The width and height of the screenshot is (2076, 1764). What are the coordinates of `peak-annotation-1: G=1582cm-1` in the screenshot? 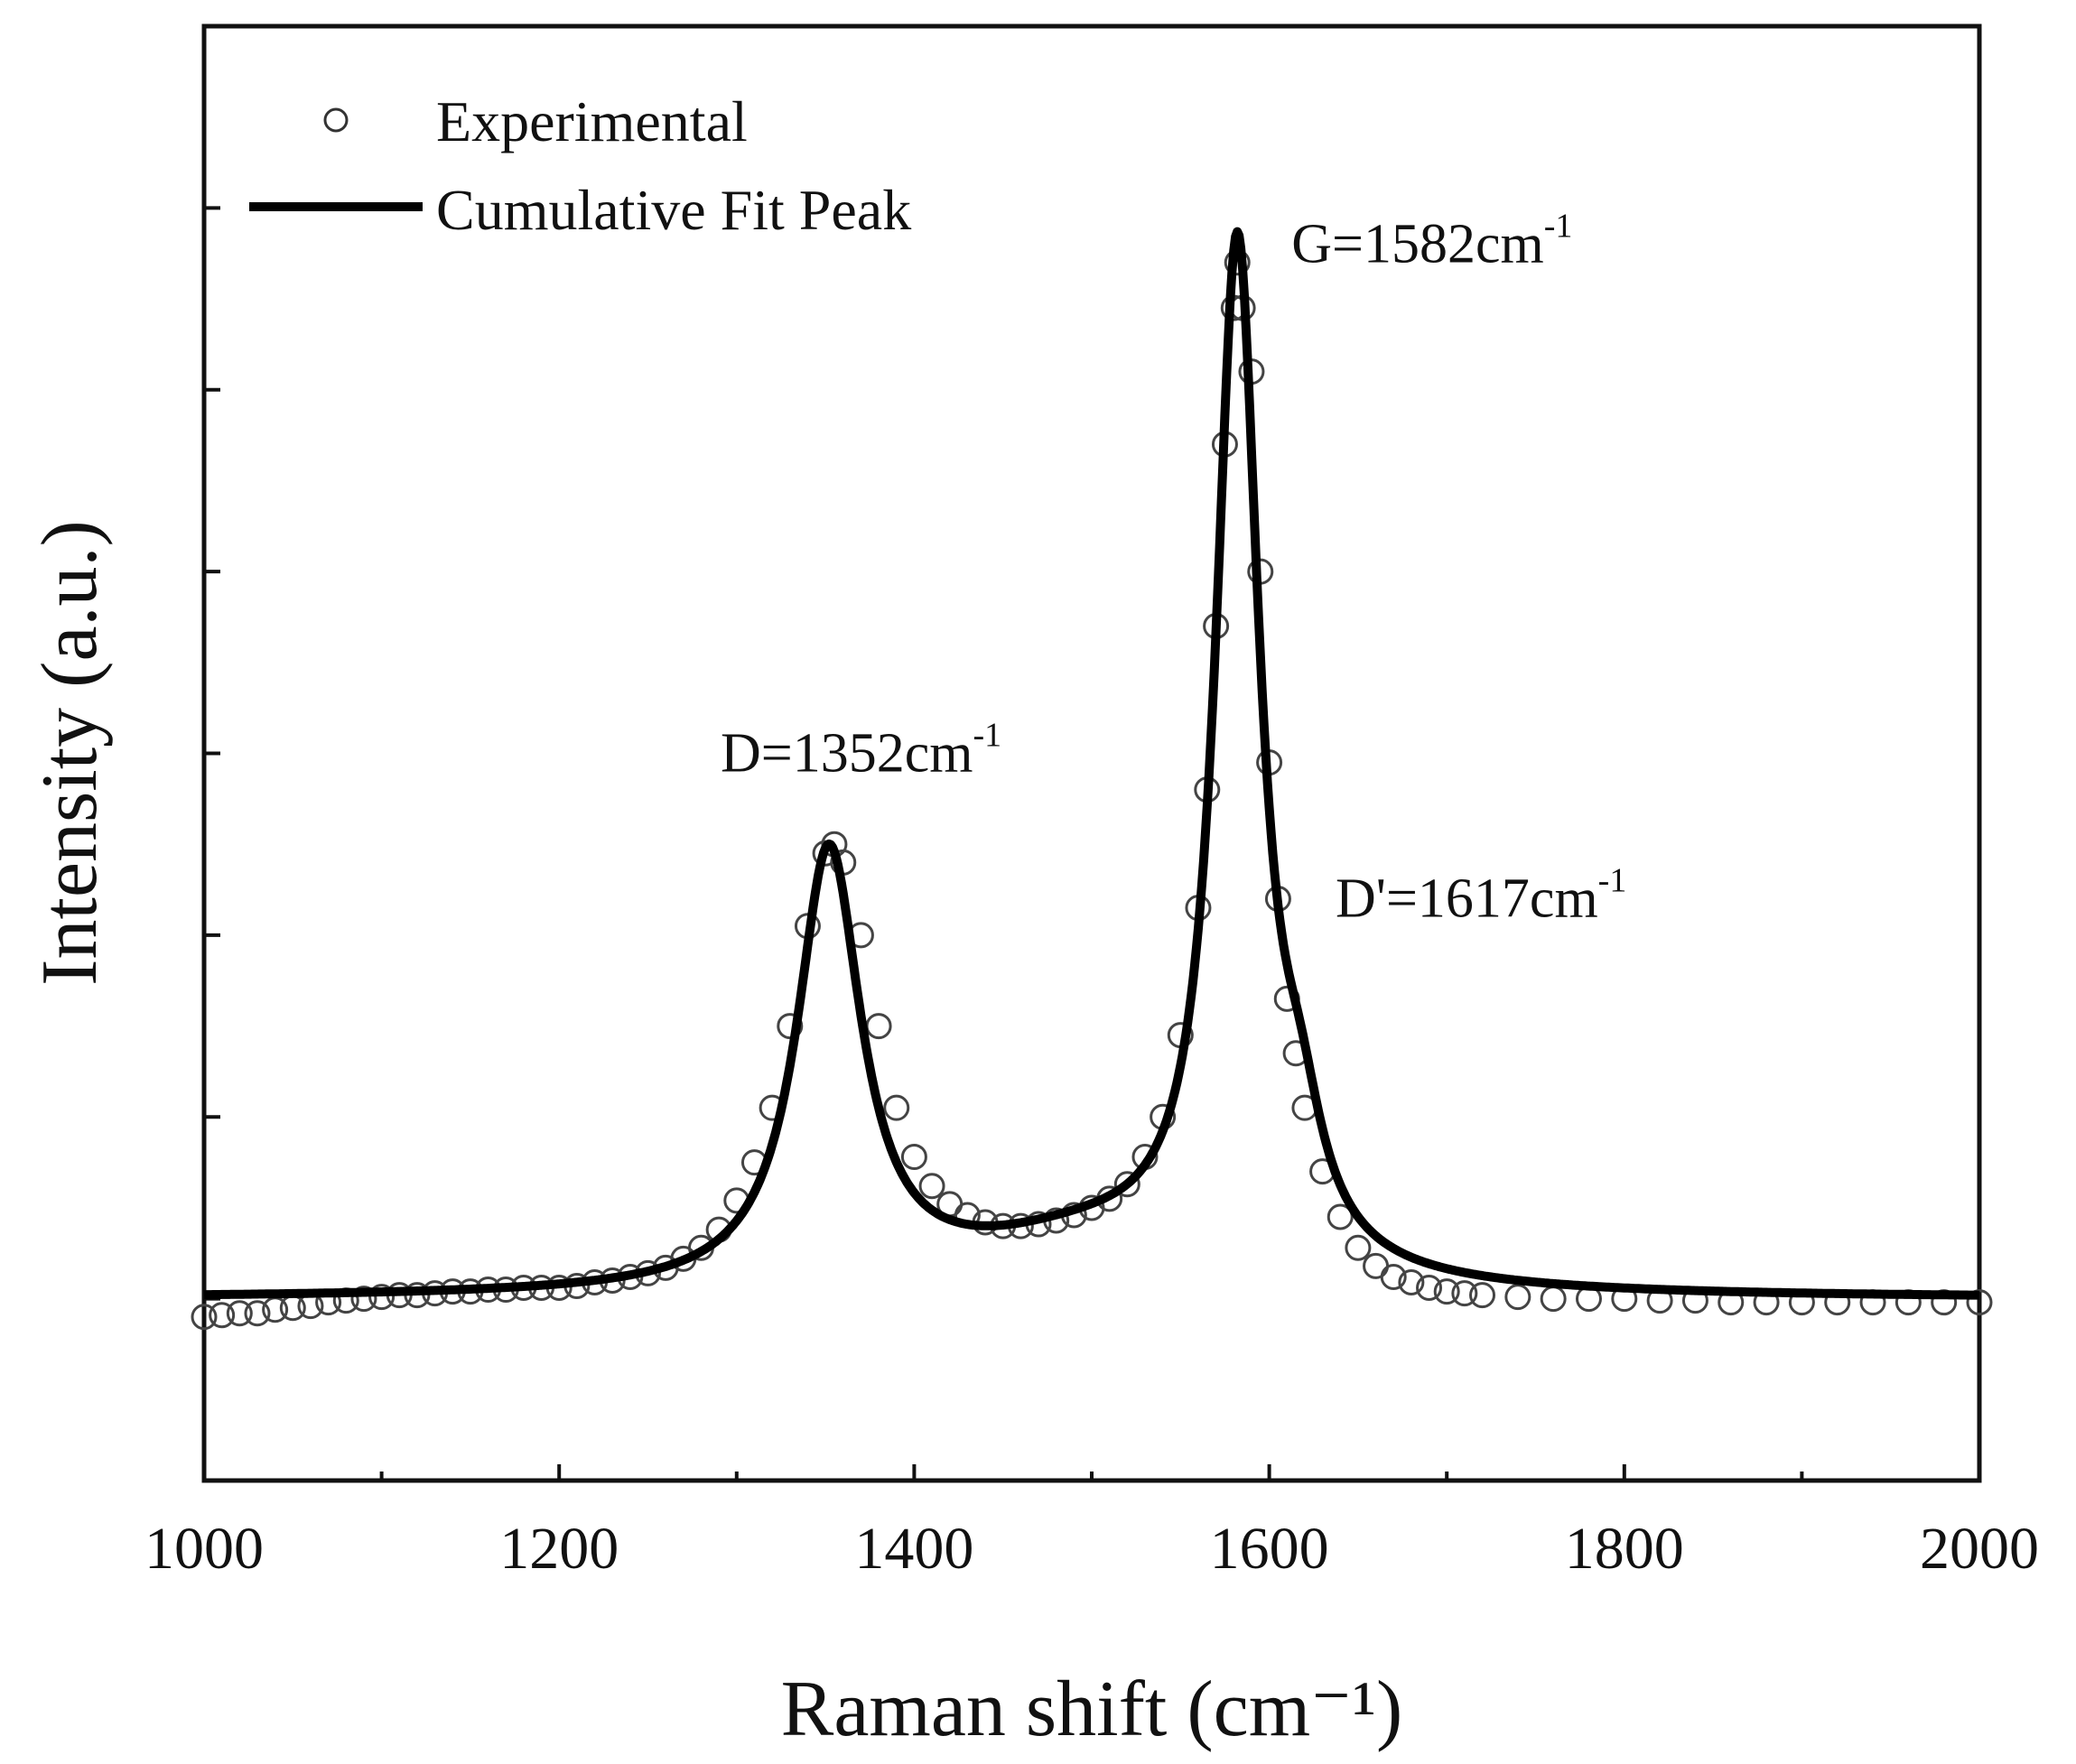 It's located at (1431, 241).